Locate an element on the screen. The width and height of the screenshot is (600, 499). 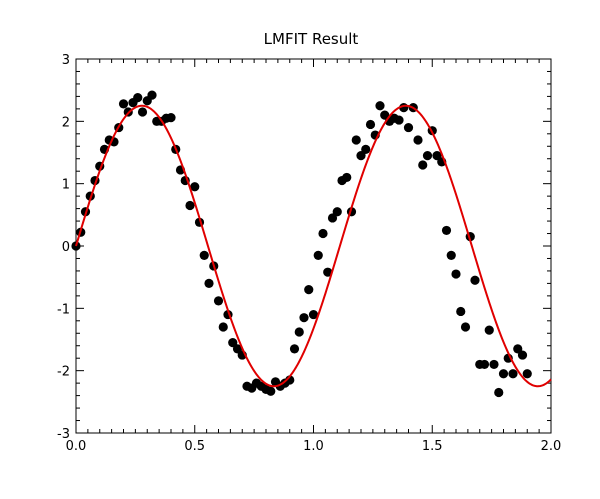
y-tick-label: -2 is located at coordinates (63, 372).